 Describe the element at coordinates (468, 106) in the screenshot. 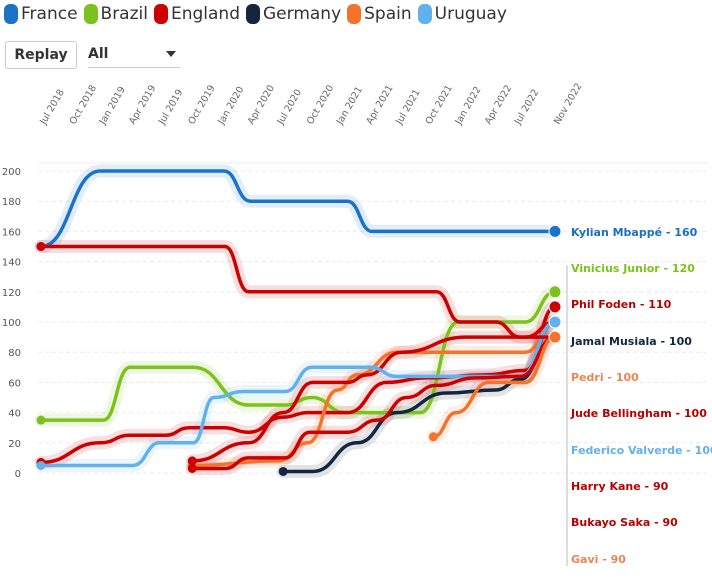

I see `x-tick-label: Jan 2022` at that location.